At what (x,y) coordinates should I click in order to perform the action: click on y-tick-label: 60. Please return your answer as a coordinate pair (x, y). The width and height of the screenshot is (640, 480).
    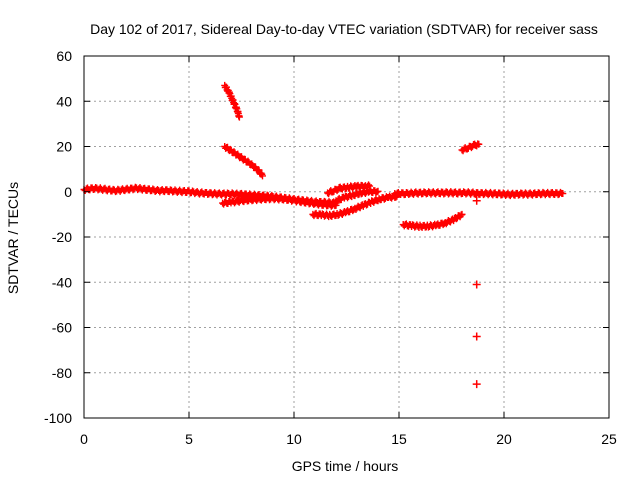
    Looking at the image, I should click on (64, 56).